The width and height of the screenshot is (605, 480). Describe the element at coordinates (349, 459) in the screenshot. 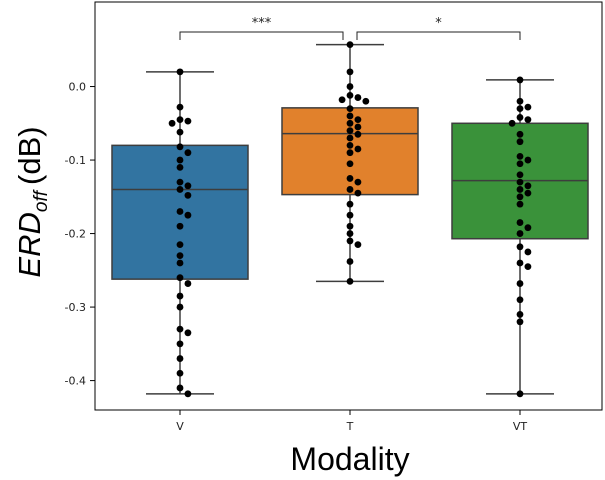

I see `x-axis-title: Modality` at that location.